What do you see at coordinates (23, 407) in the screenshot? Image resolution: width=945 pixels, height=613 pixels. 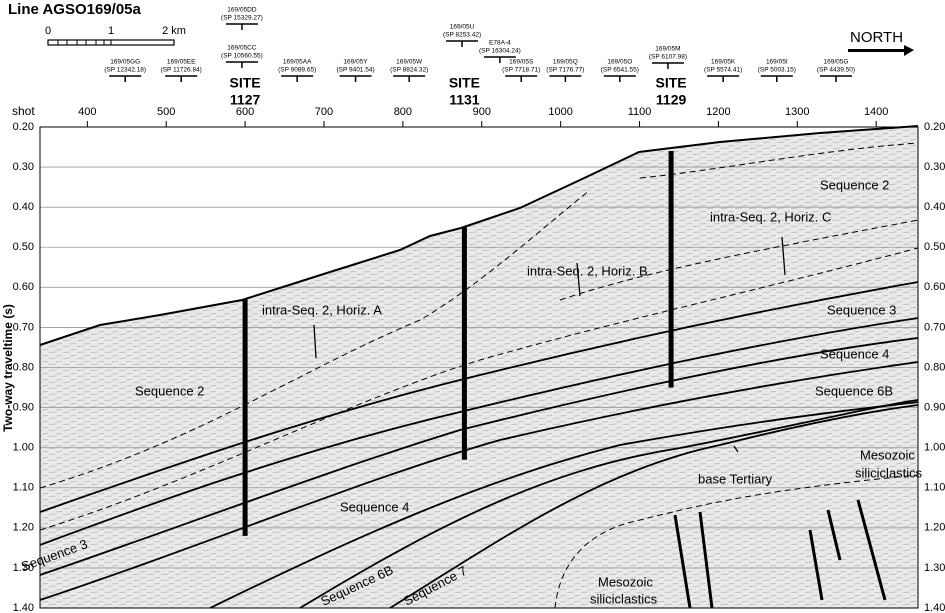 I see `y-tick-label: 0.90` at bounding box center [23, 407].